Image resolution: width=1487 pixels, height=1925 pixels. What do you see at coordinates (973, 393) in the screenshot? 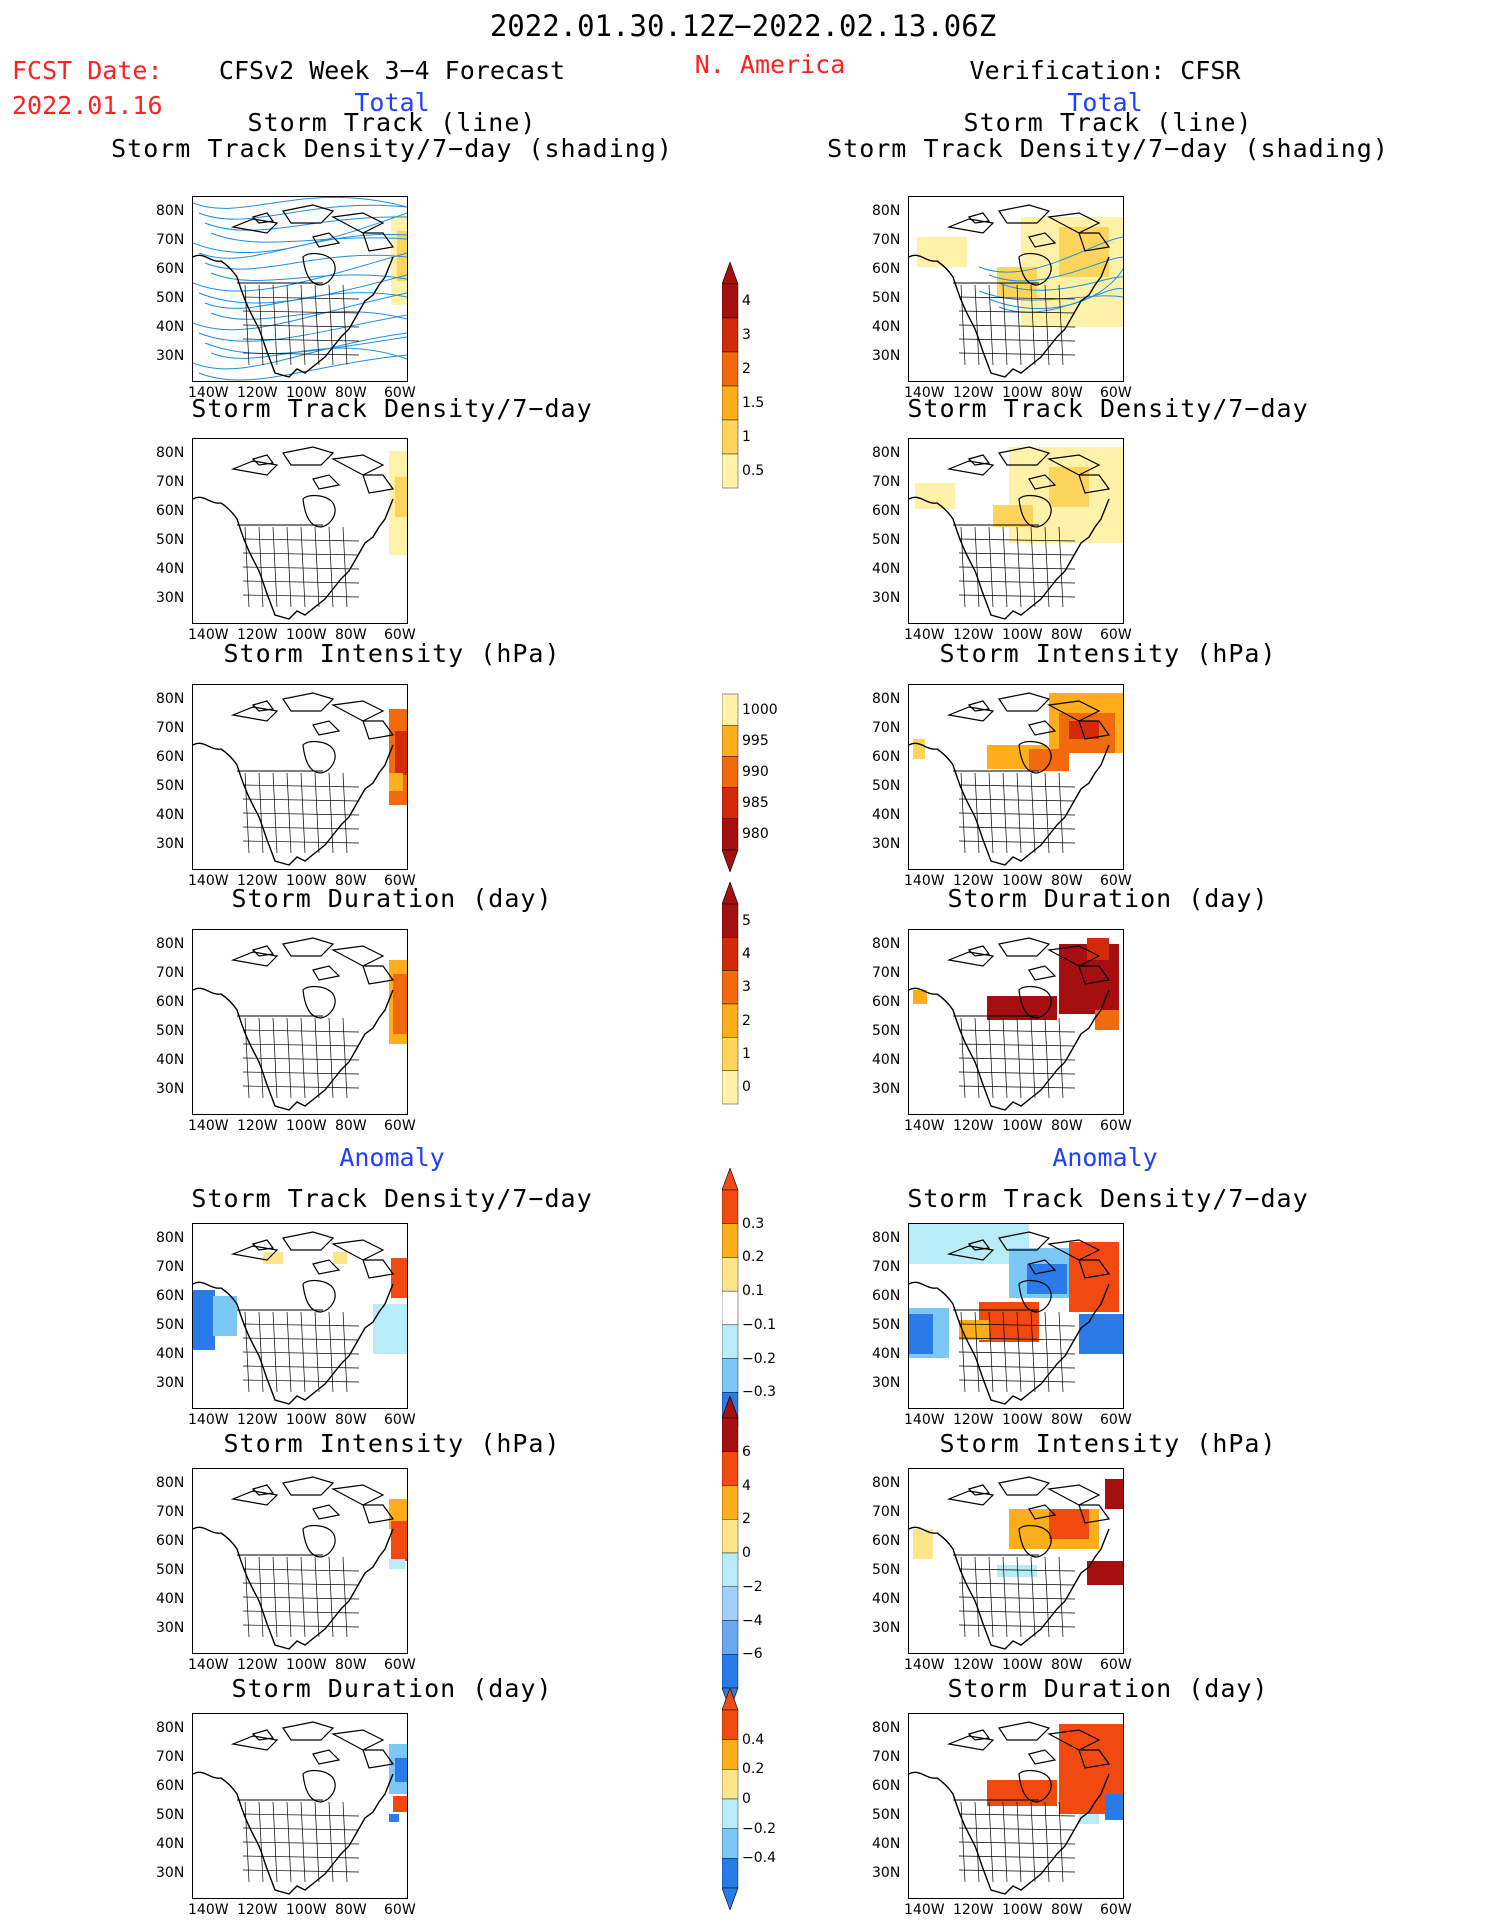
I see `lon-tick-label: 120W` at bounding box center [973, 393].